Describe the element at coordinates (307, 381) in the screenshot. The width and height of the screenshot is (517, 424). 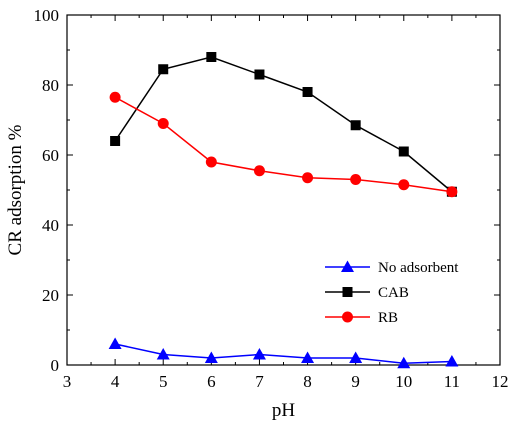
I see `x-tick-label: 8` at that location.